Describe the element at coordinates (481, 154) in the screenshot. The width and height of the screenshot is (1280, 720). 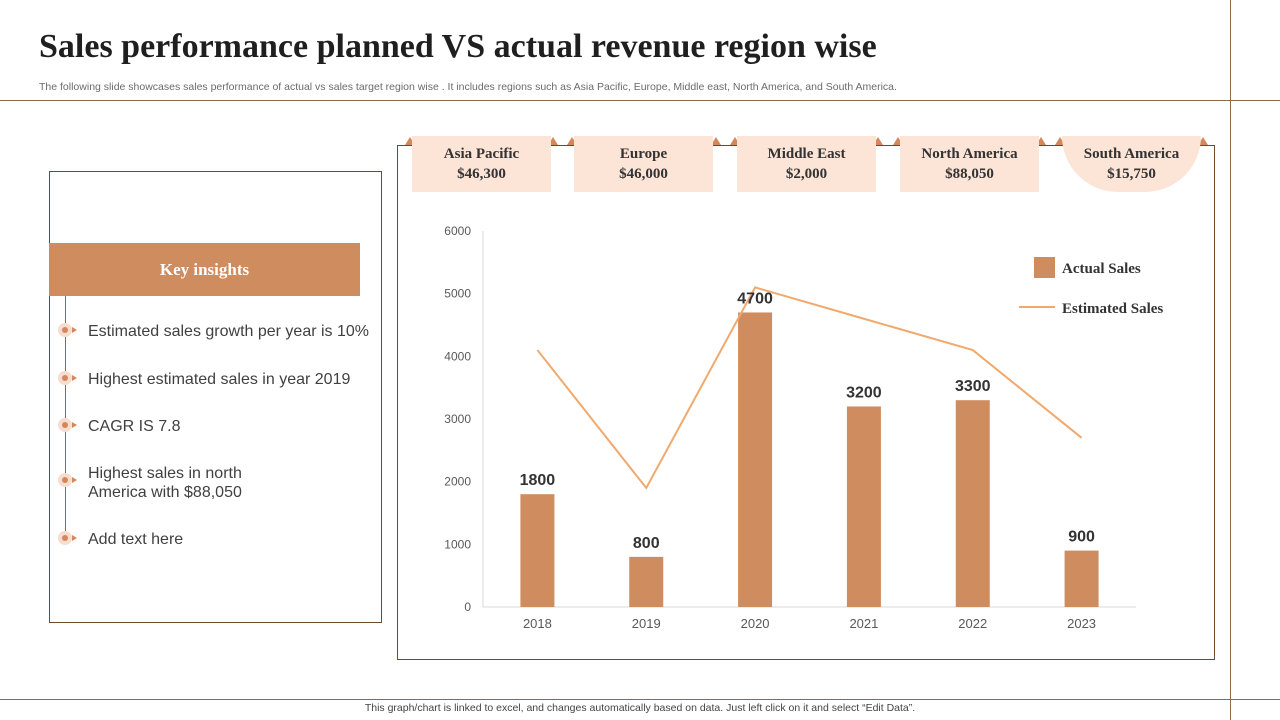
I see `region-name: Asia Pacific` at that location.